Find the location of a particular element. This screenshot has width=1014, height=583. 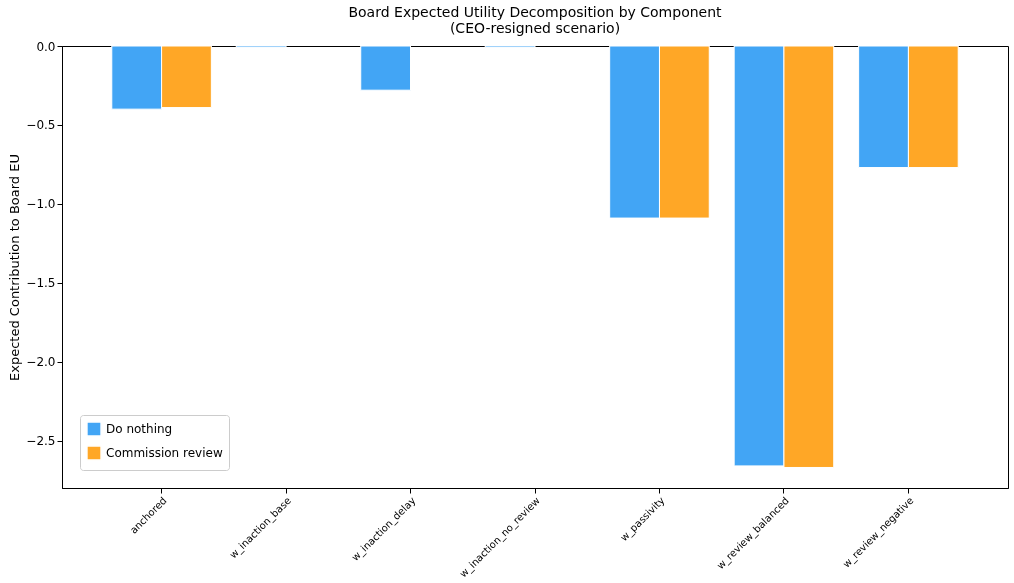

y-tick-label: −1.5 is located at coordinates (41, 283).